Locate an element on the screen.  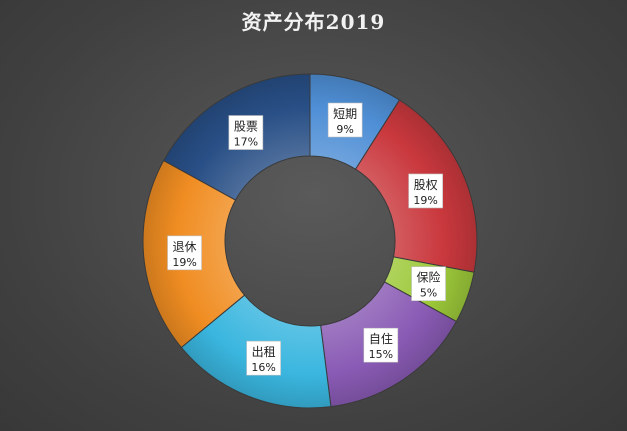
data-label-category: 股权 is located at coordinates (426, 185).